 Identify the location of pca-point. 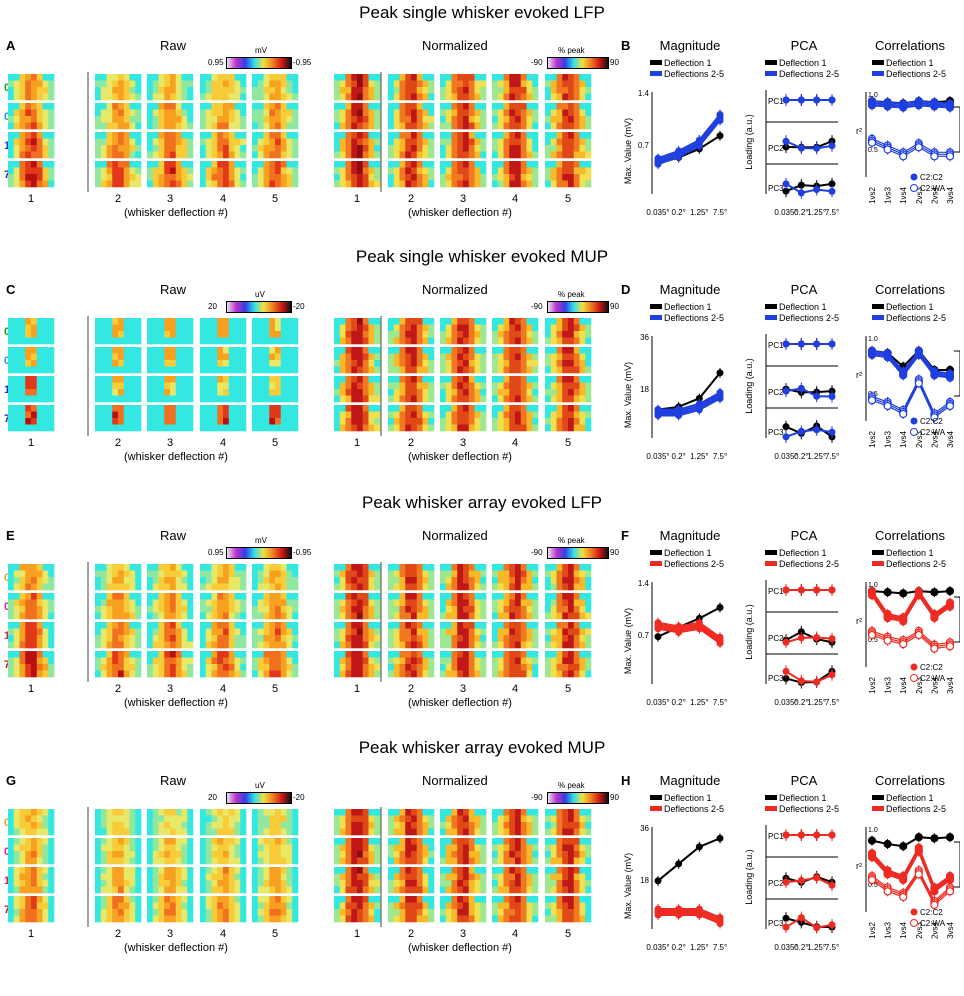
(832, 590).